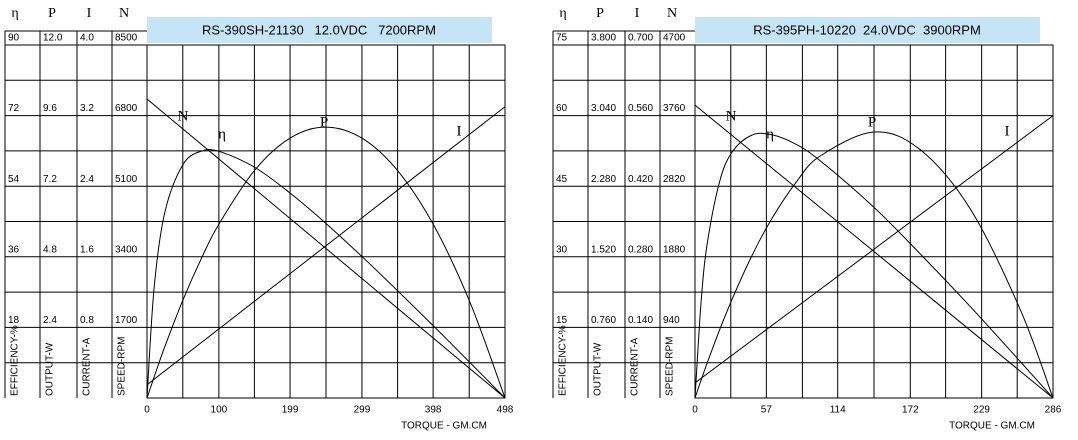 This screenshot has height=440, width=1078. Describe the element at coordinates (126, 108) in the screenshot. I see `y-tick-label: 6800` at that location.